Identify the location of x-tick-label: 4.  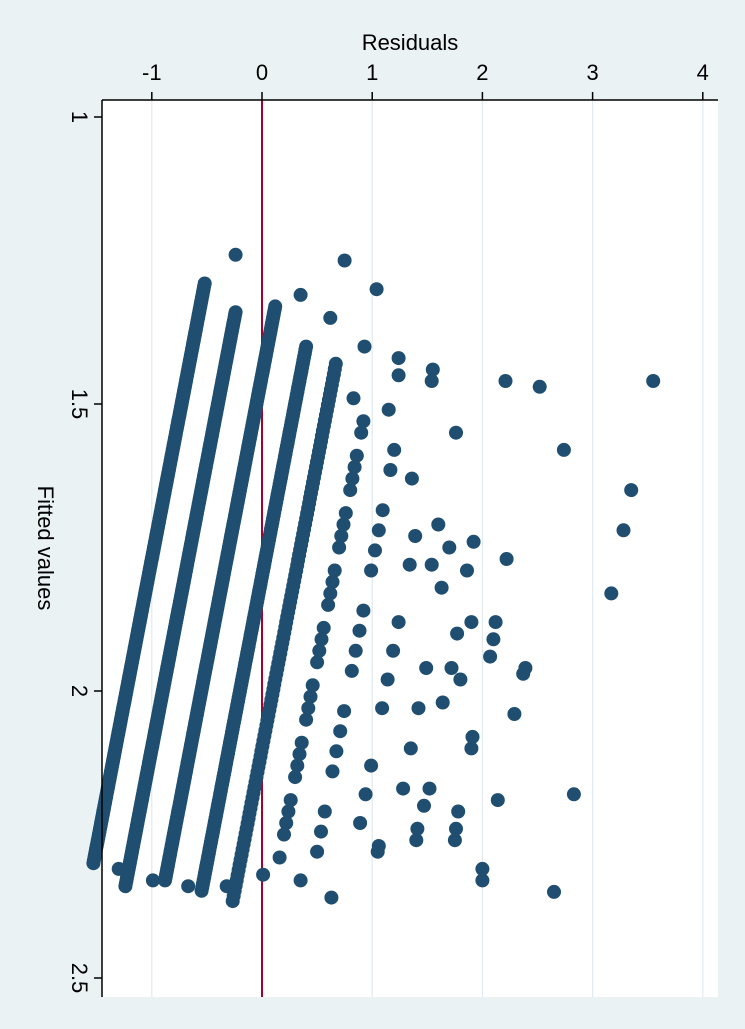
(703, 72).